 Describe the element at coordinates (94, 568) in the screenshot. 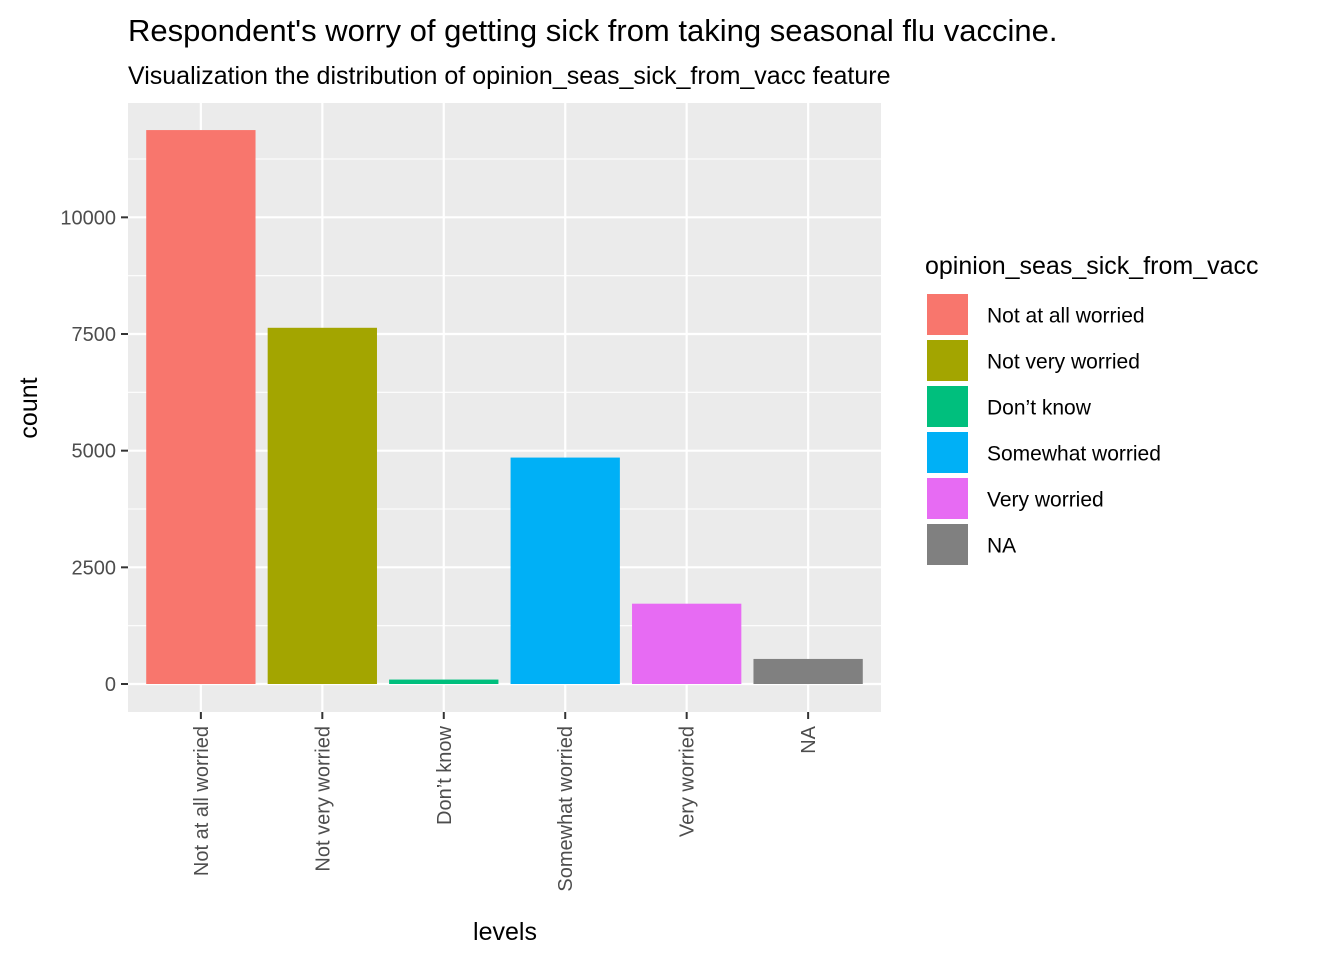

I see `y-tick-label: 2500` at that location.